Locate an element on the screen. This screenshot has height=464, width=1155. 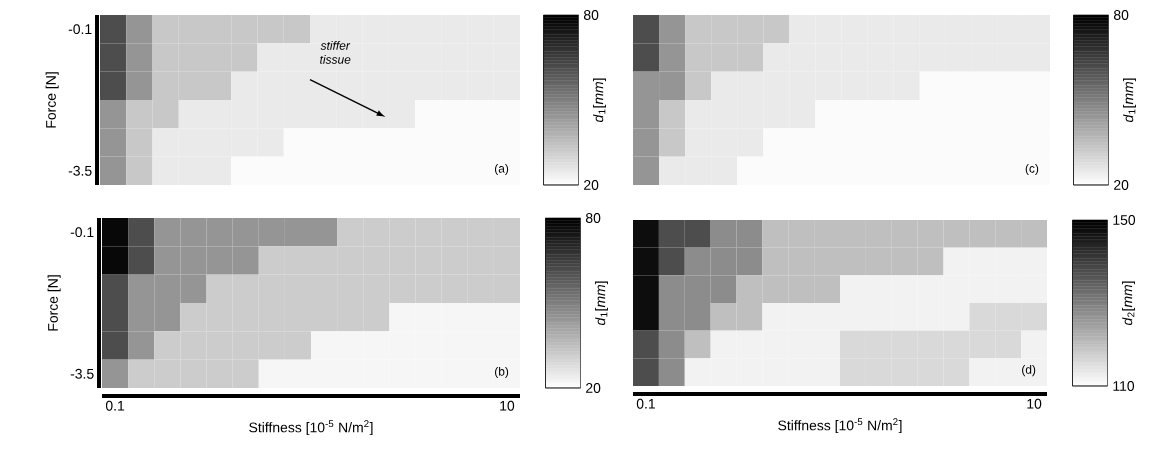
annotation: (a) is located at coordinates (501, 169).